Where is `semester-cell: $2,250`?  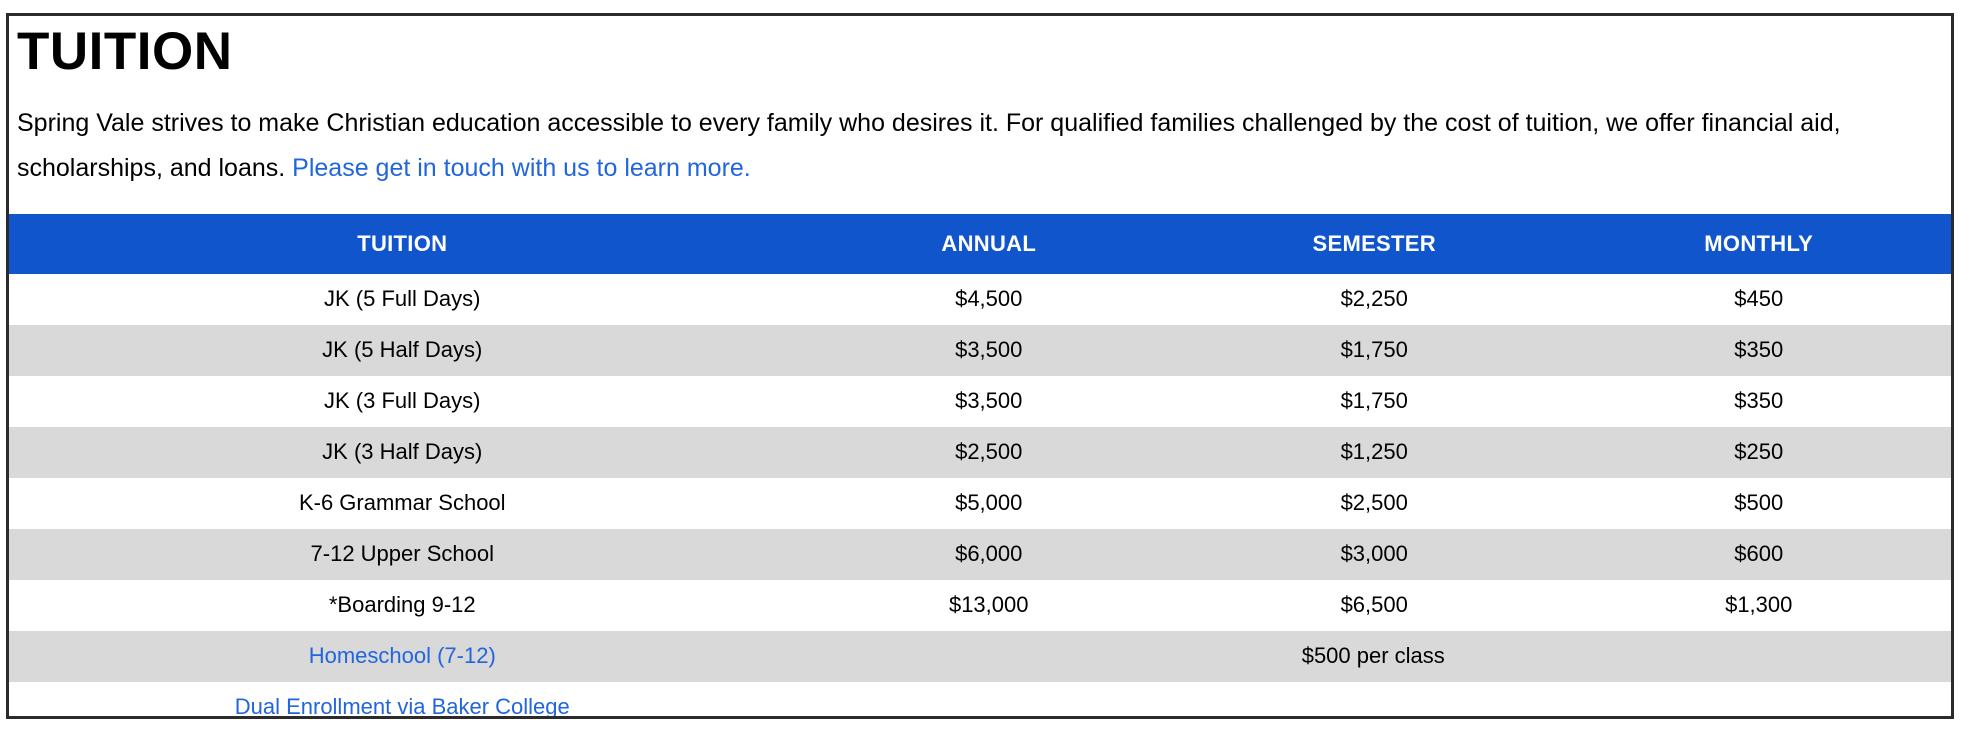 semester-cell: $2,250 is located at coordinates (1374, 299).